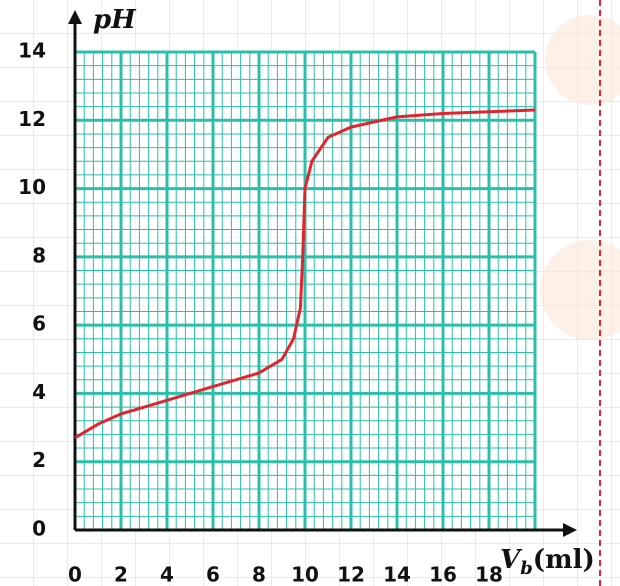  I want to click on y-axis-label: pH, so click(115, 20).